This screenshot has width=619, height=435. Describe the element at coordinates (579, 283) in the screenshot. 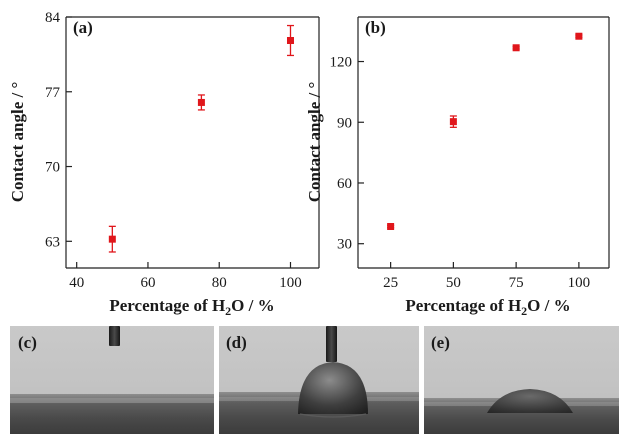

I see `chart-b-xtick-label: 100` at that location.